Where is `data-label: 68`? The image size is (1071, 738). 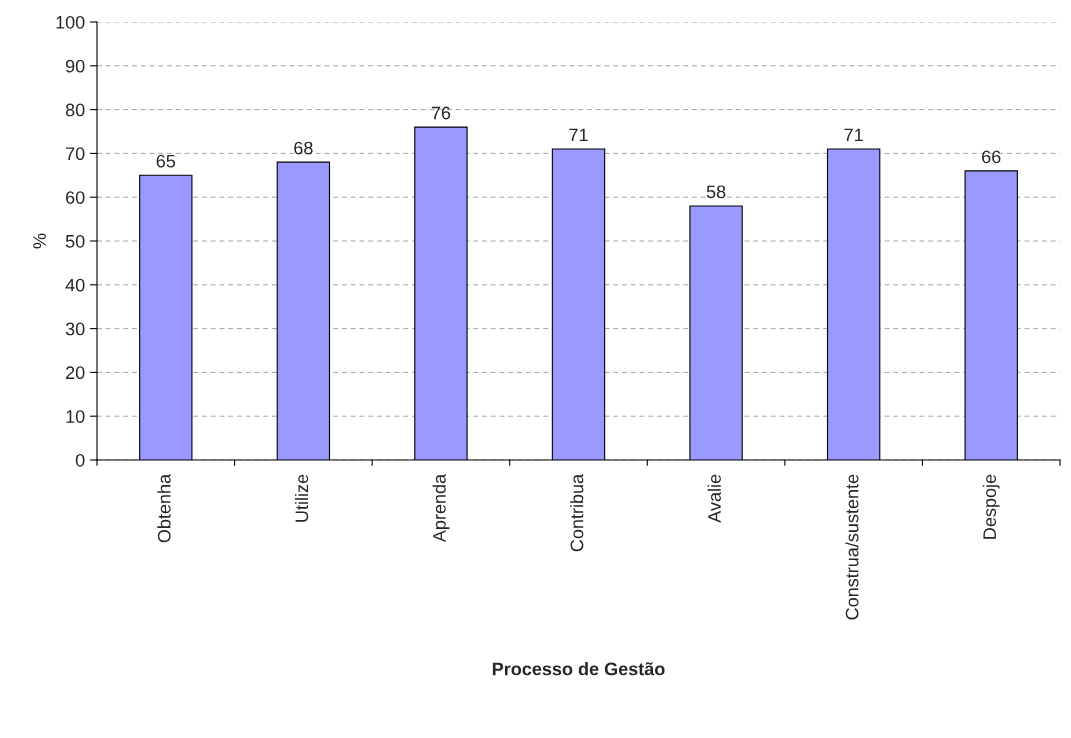
data-label: 68 is located at coordinates (303, 148).